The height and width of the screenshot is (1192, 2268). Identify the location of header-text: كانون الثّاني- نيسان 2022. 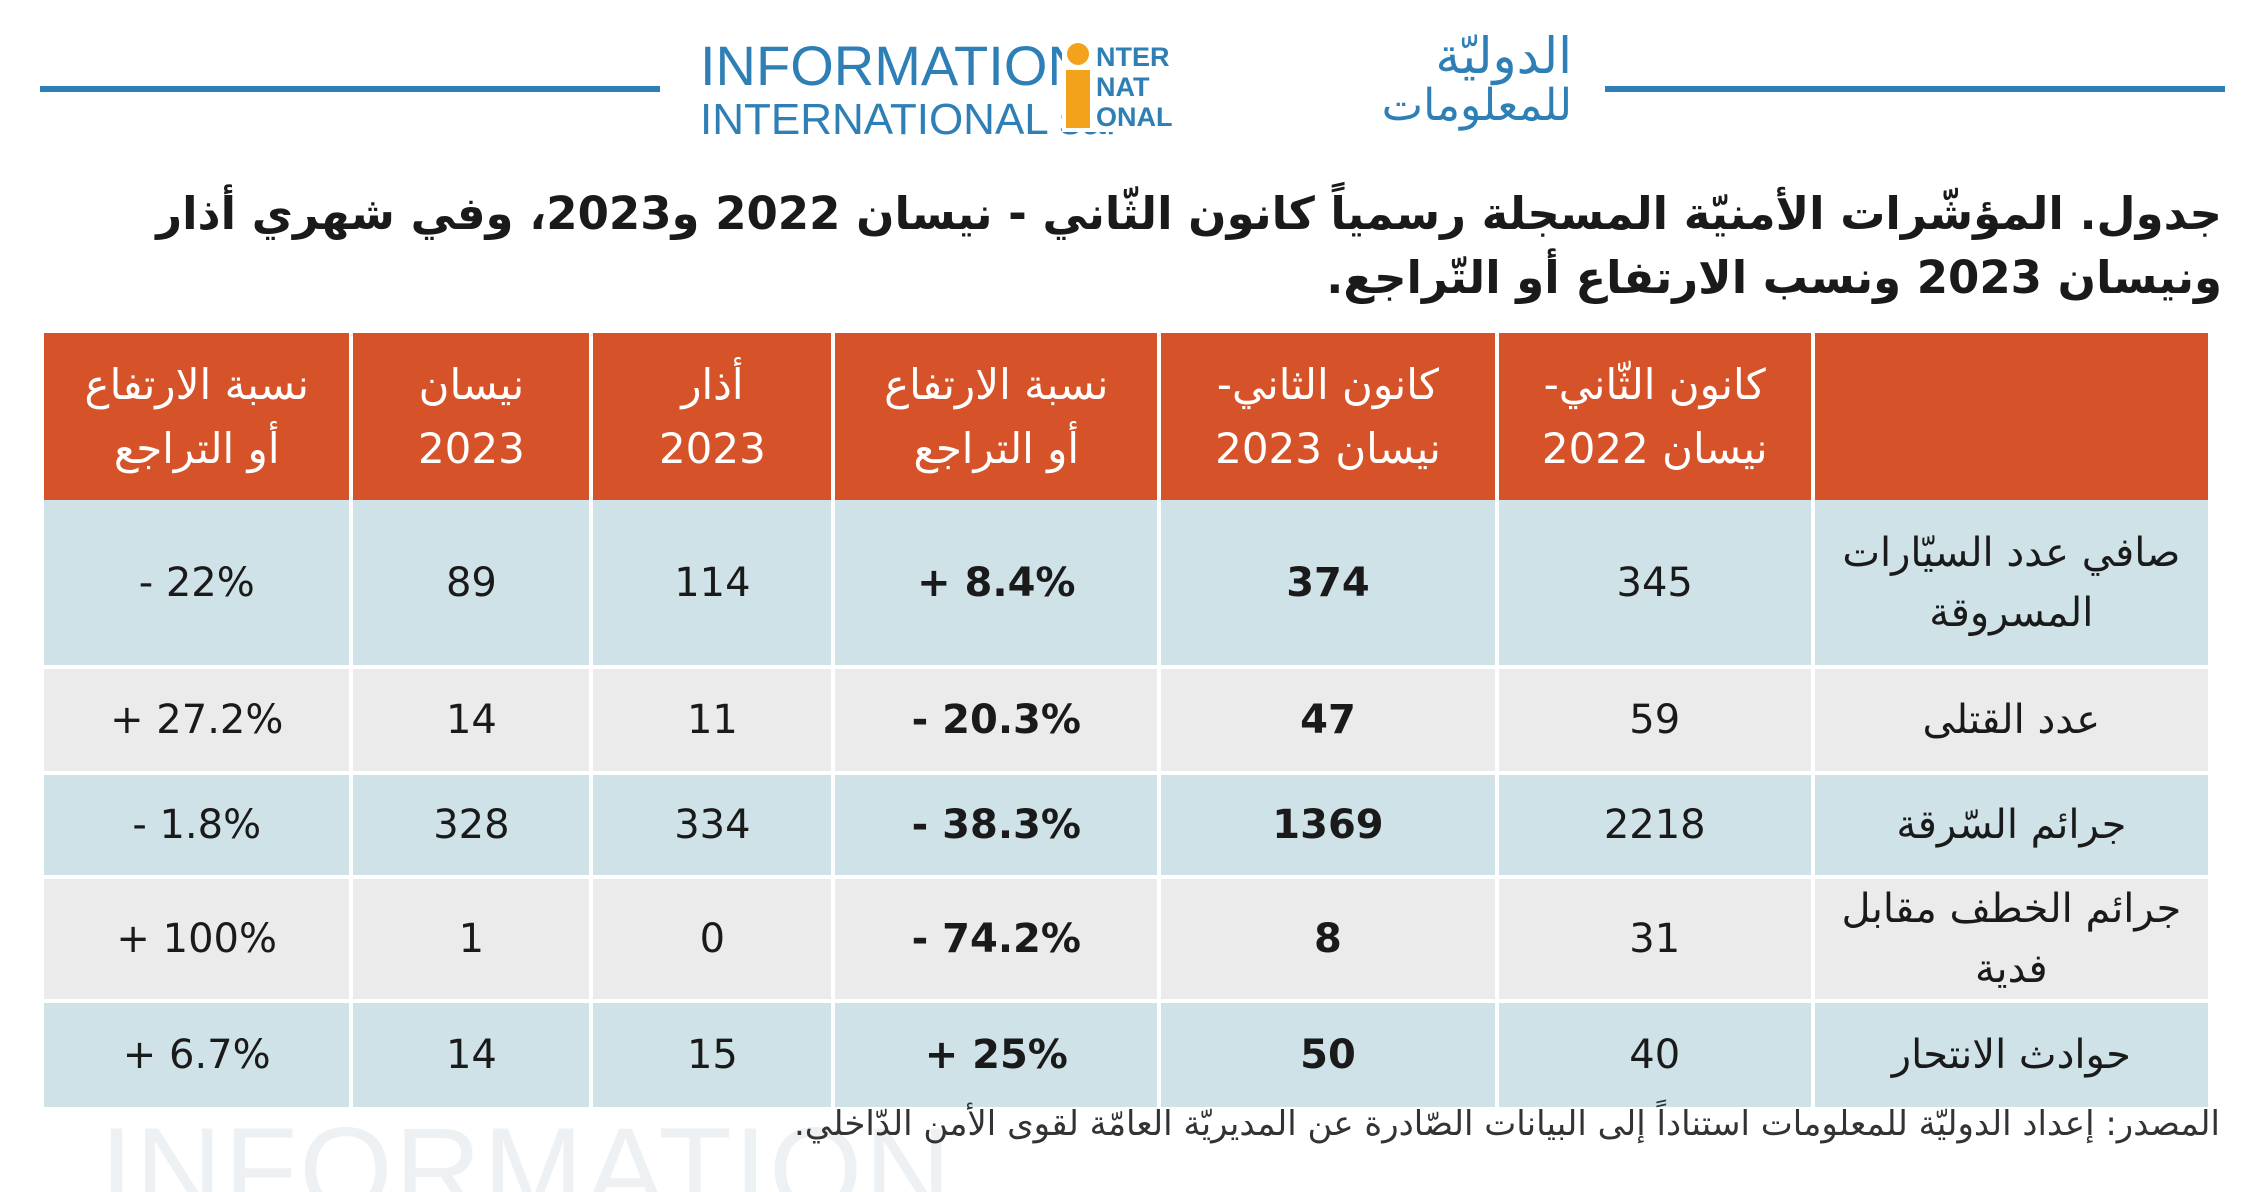
(1654, 416).